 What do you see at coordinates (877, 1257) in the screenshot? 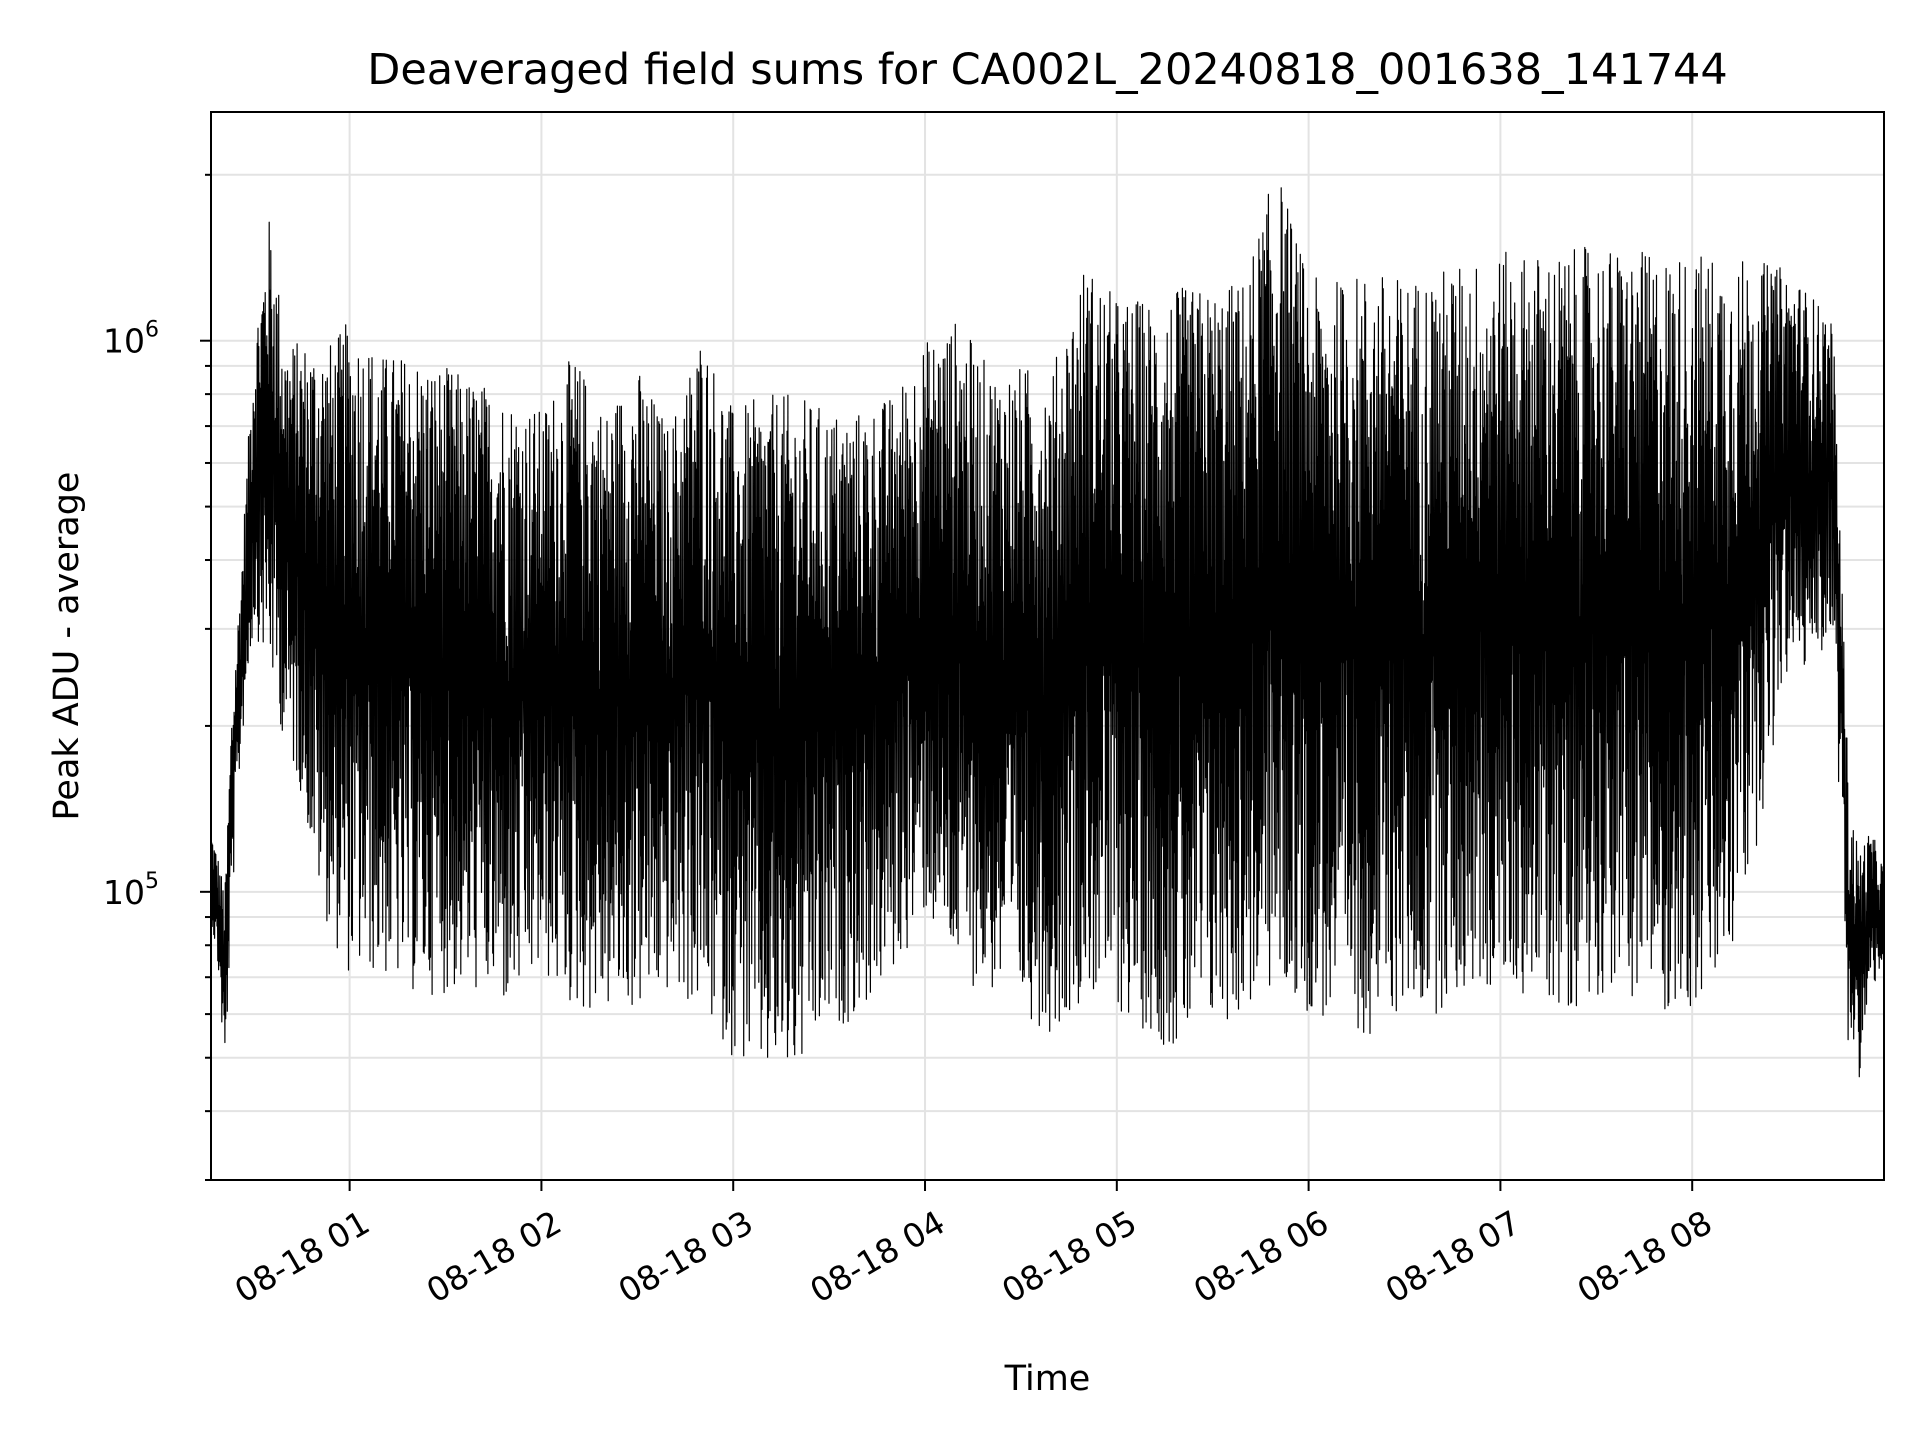
I see `x-tick-label: 08-18 04` at bounding box center [877, 1257].